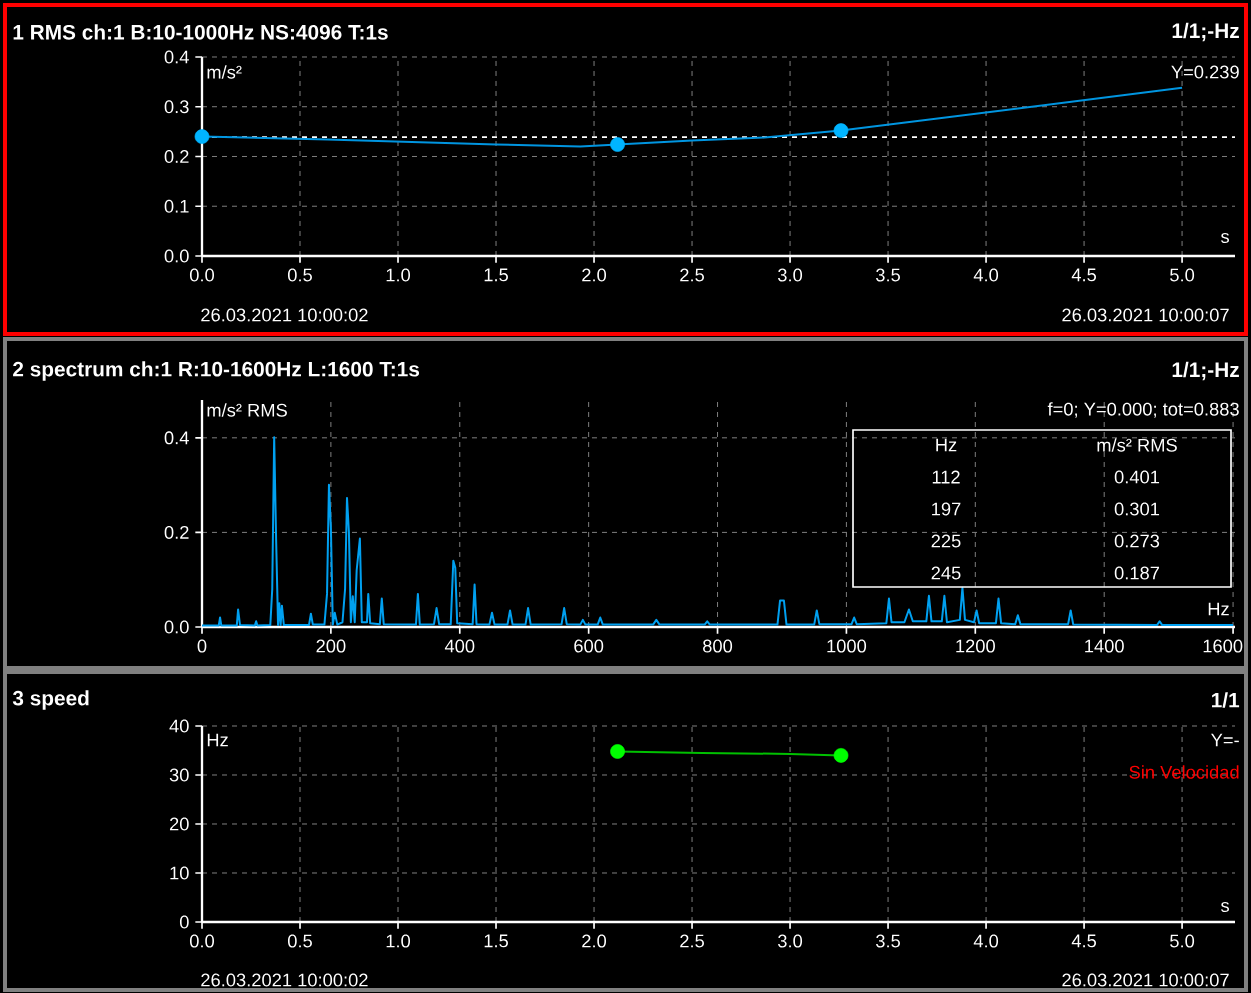 The height and width of the screenshot is (993, 1251). What do you see at coordinates (1137, 445) in the screenshot?
I see `annotation: m/s² RMS` at bounding box center [1137, 445].